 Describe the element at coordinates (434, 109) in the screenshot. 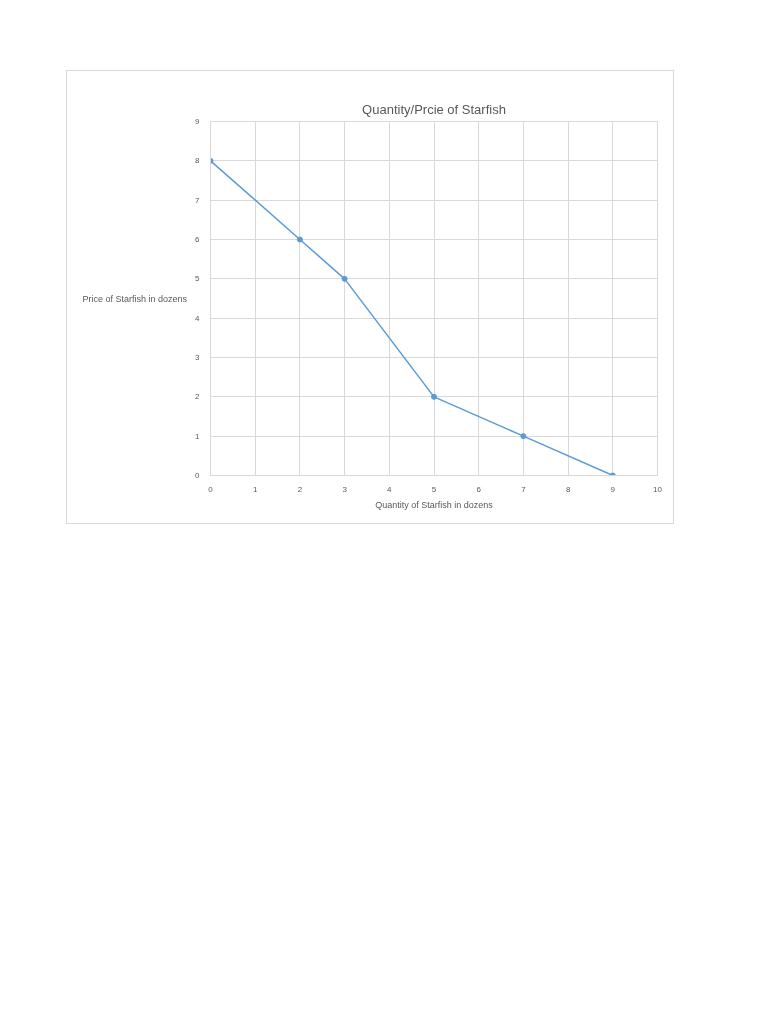

I see `chart-title: Quantity/Prcie of Starfish` at that location.